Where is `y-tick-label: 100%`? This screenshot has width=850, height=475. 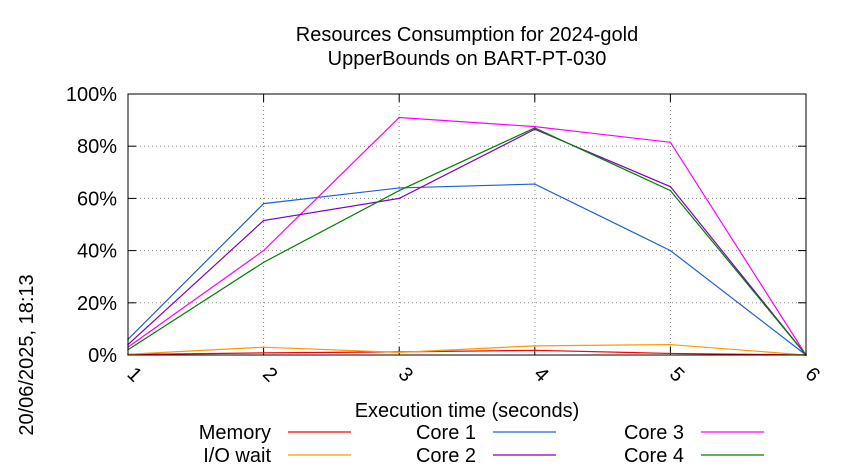
y-tick-label: 100% is located at coordinates (91, 95).